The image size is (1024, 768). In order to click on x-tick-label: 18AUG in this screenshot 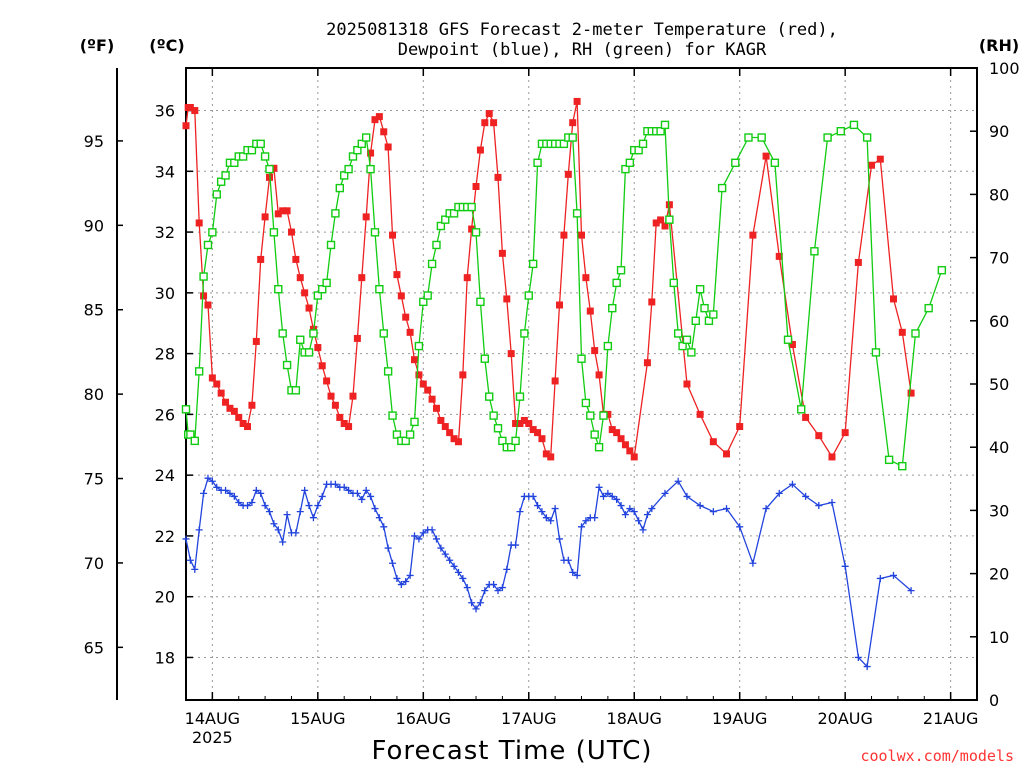, I will do `click(634, 718)`.